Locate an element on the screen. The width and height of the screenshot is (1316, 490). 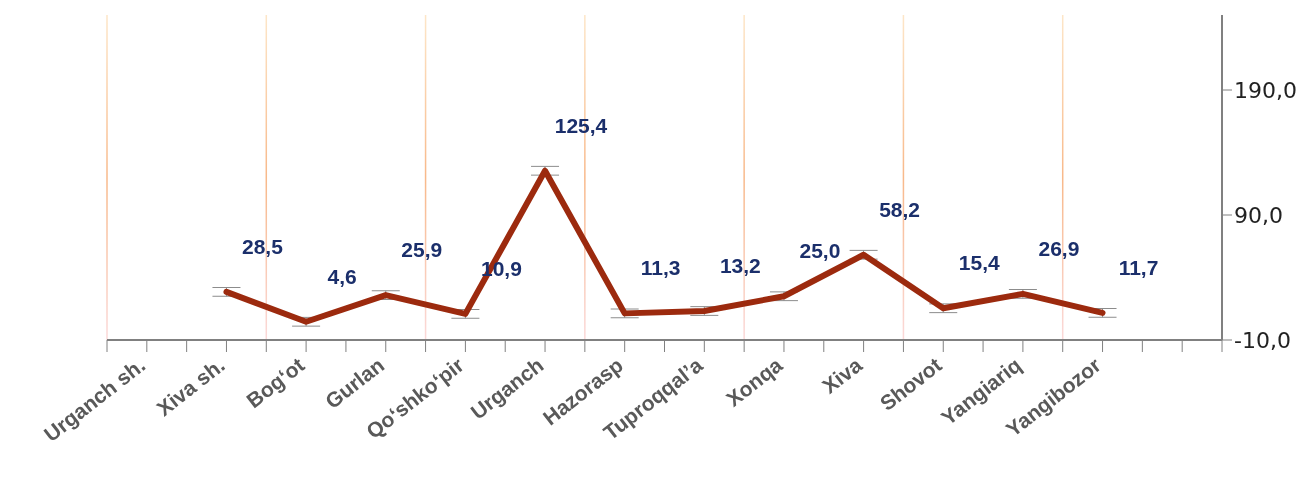
y-tick-label: 90,0 is located at coordinates (1258, 215).